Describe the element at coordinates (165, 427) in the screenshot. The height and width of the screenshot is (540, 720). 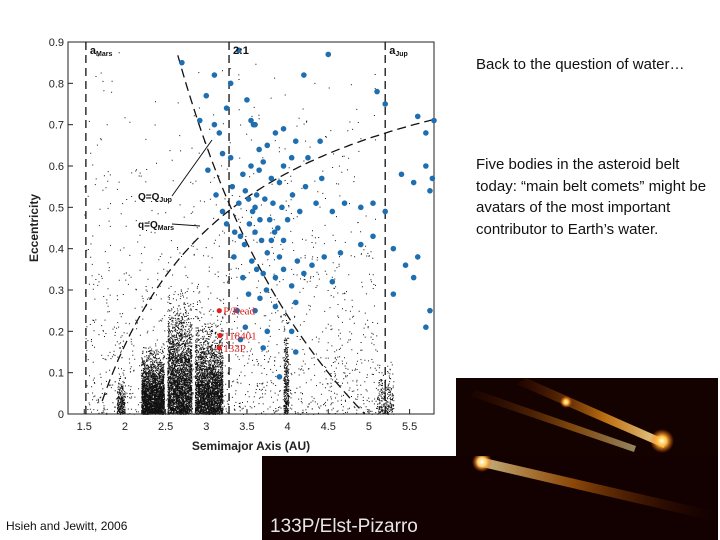
I see `x-tick-label: 2.5` at that location.